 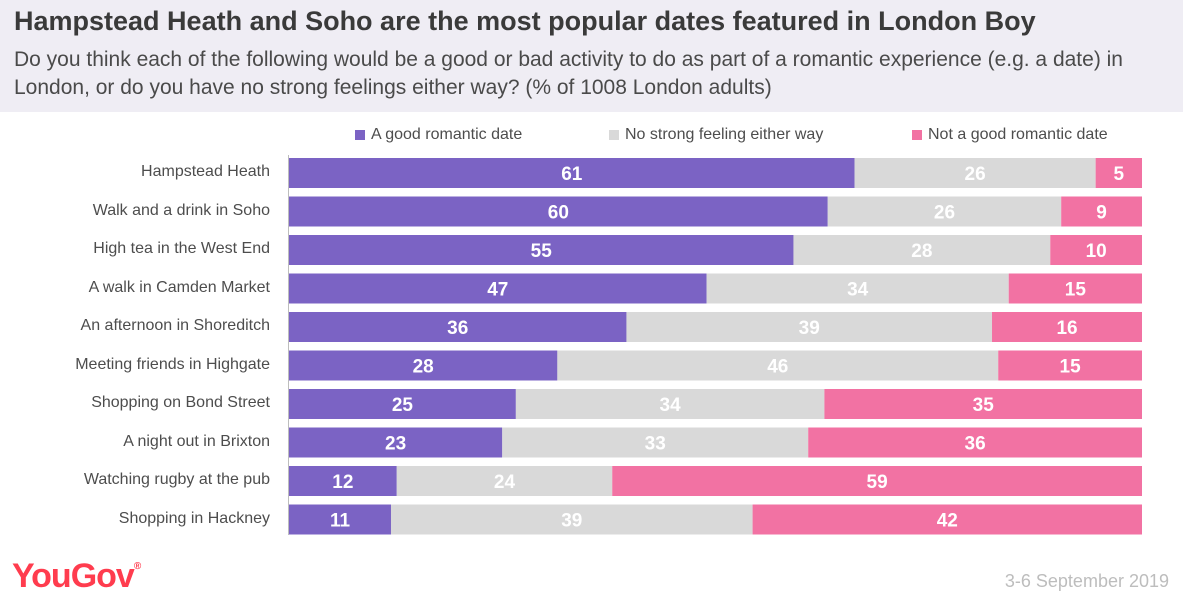 I want to click on survey-date: 3-6 September 2019, so click(x=1086, y=581).